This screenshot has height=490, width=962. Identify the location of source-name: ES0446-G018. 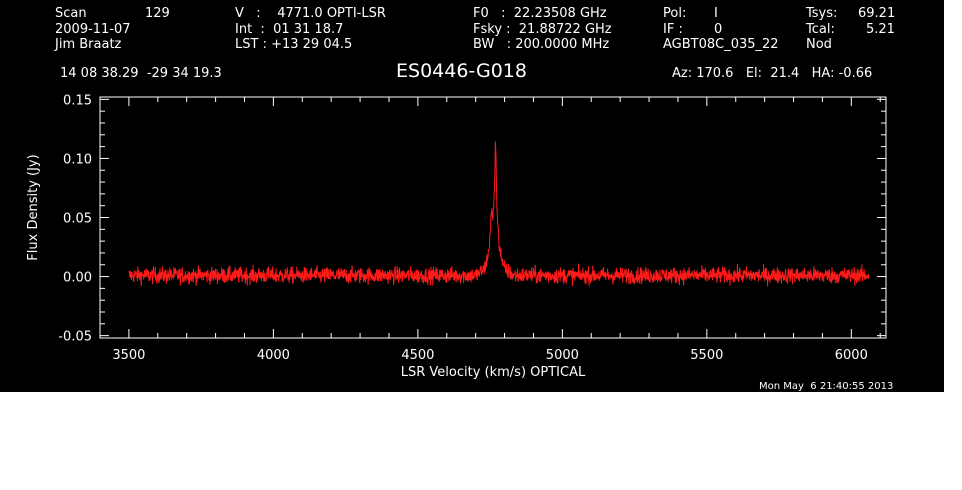
(461, 71).